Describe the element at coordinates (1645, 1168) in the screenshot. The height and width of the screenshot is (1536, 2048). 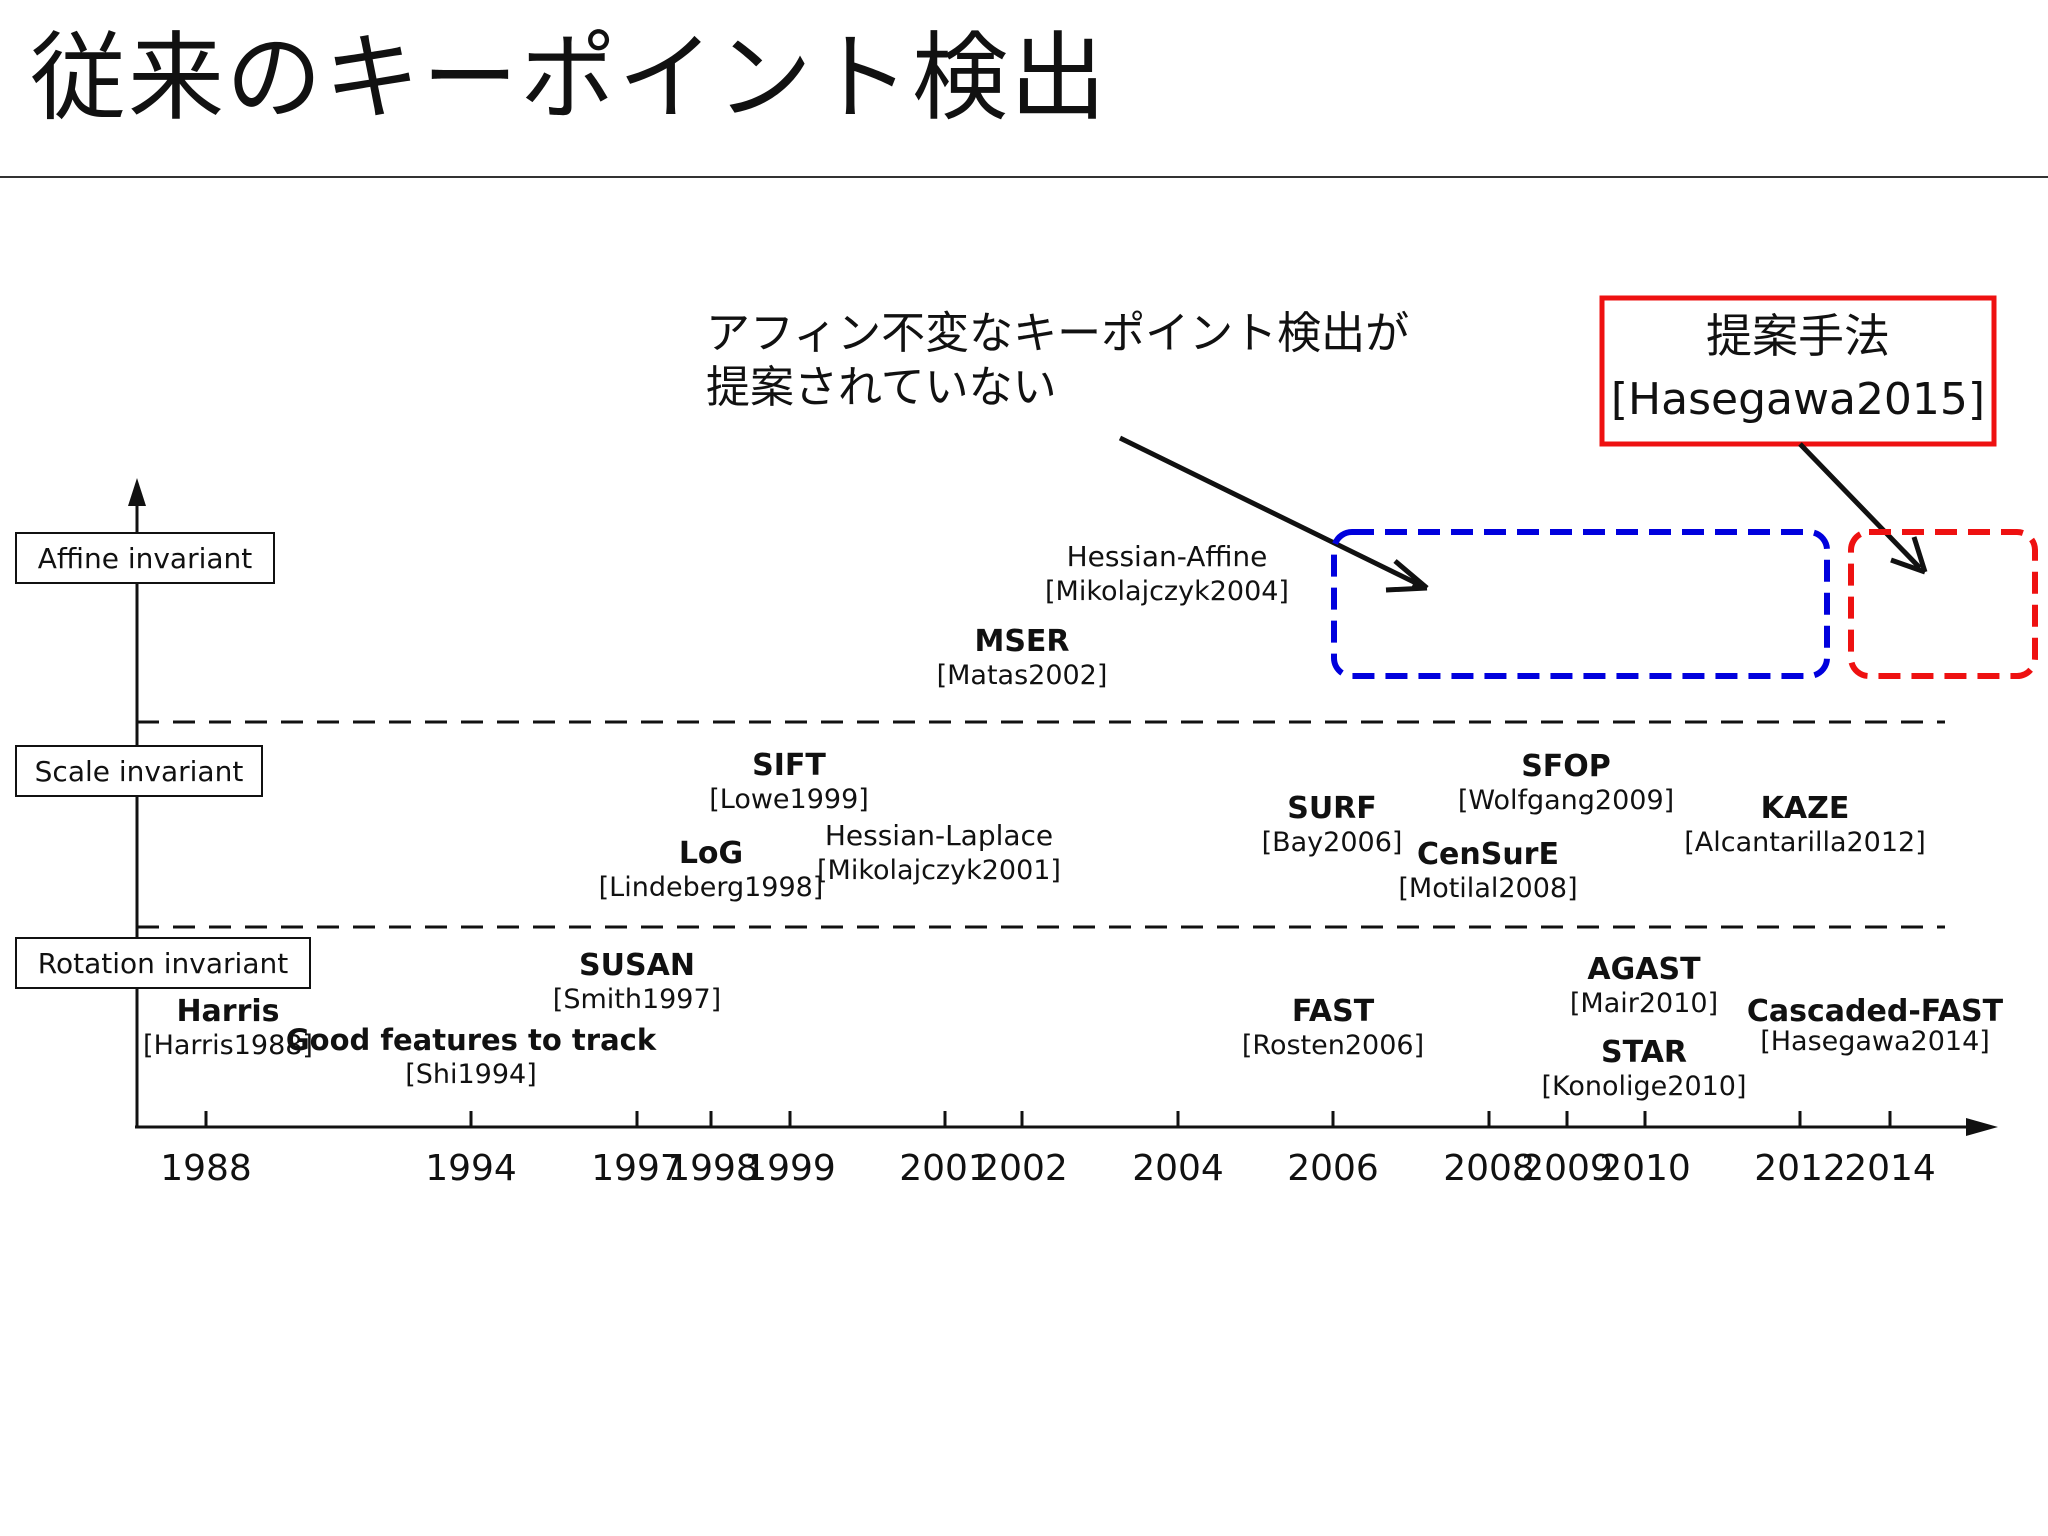
I see `year-label: 2010` at that location.